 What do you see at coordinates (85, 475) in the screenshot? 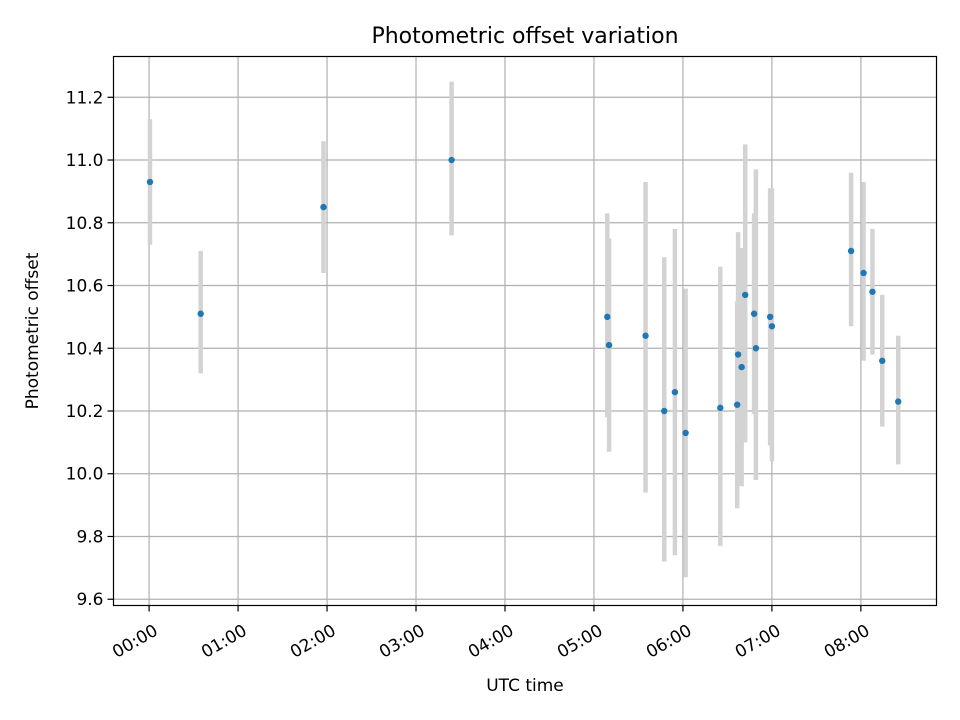
I see `y-tick-label: 10.0` at bounding box center [85, 475].